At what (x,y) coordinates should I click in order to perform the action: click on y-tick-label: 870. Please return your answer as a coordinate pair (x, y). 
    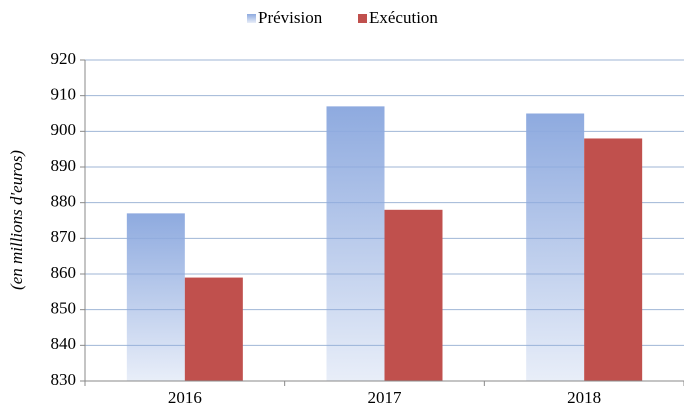
    Looking at the image, I should click on (64, 236).